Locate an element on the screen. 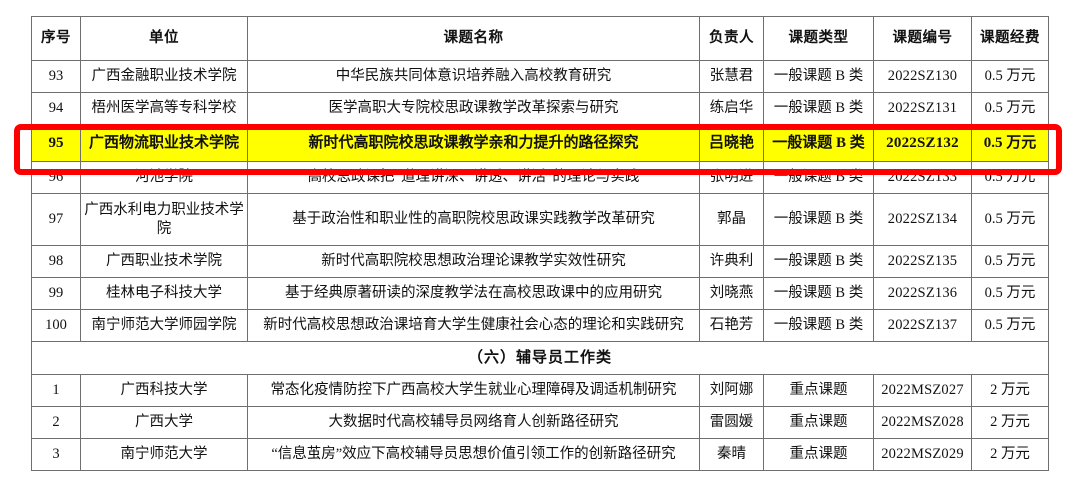  cell-no: 3 is located at coordinates (56, 454).